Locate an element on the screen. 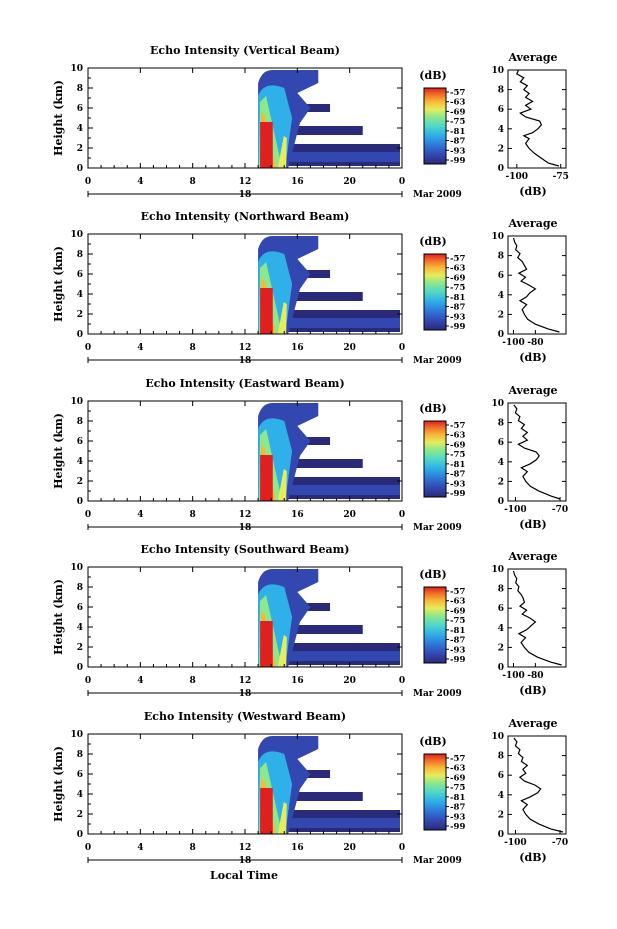 Image resolution: width=617 pixels, height=929 pixels. panel-title: Echo Intensity (Southward Beam) is located at coordinates (245, 549).